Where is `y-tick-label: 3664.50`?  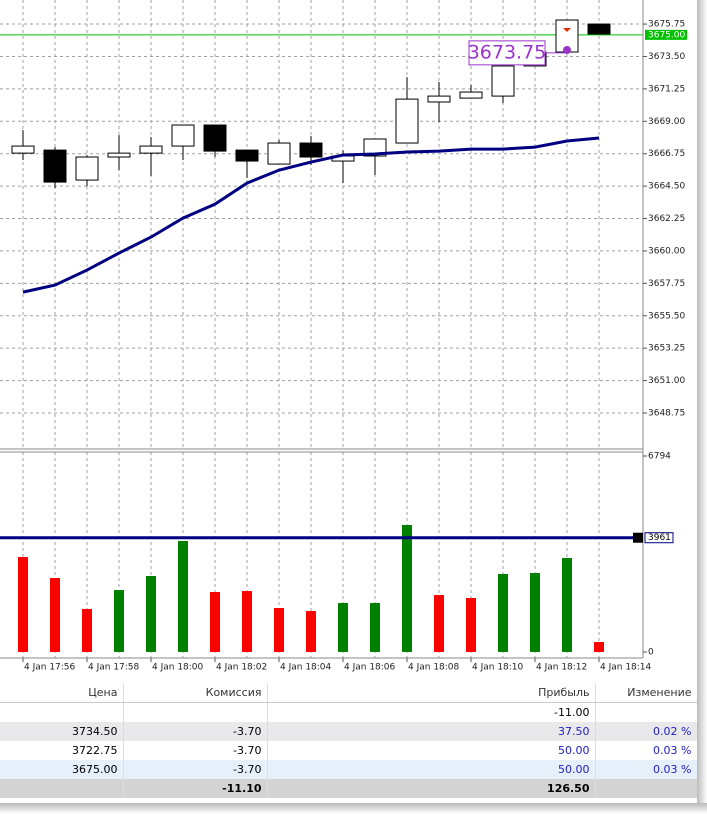 y-tick-label: 3664.50 is located at coordinates (666, 187).